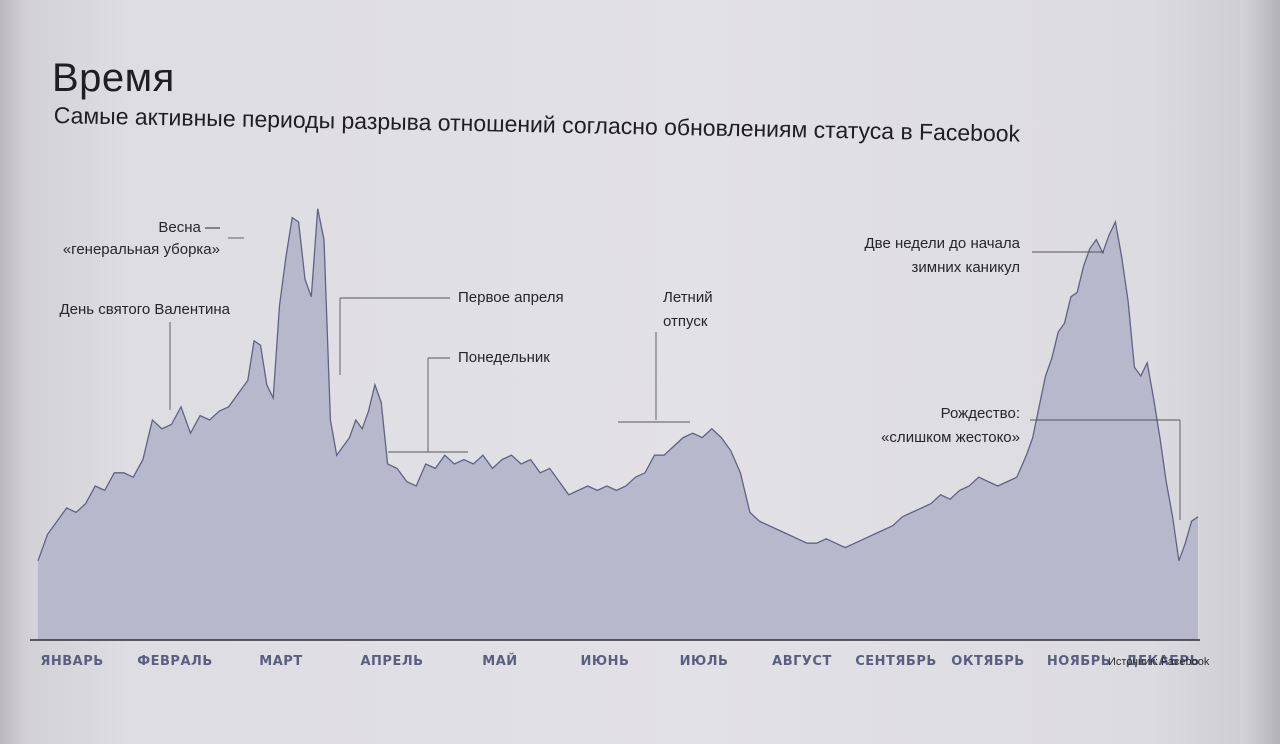 The image size is (1280, 744). What do you see at coordinates (174, 661) in the screenshot?
I see `month-label: ФЕВРАЛЬ` at bounding box center [174, 661].